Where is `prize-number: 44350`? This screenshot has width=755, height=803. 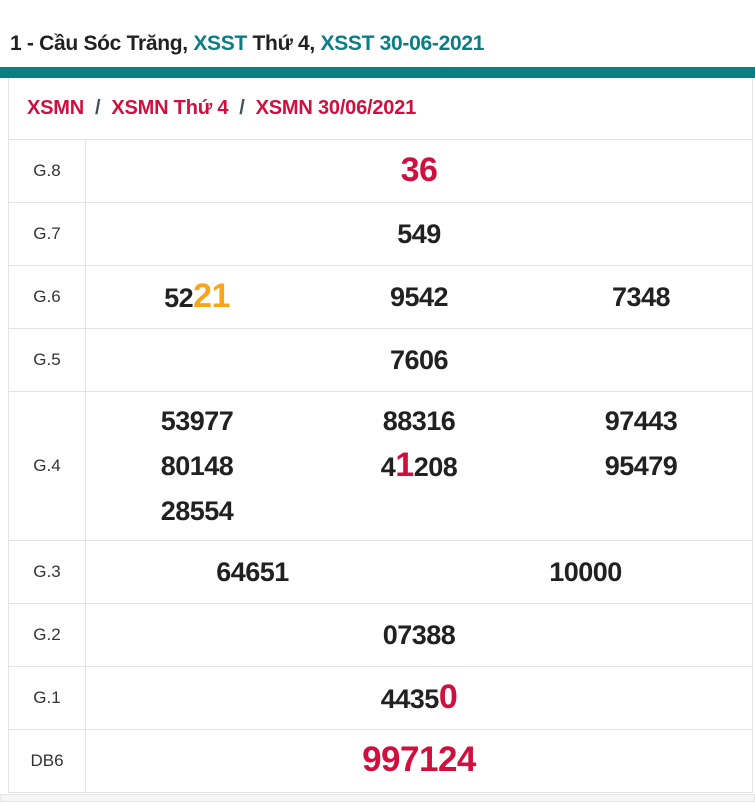
prize-number: 44350 is located at coordinates (419, 697).